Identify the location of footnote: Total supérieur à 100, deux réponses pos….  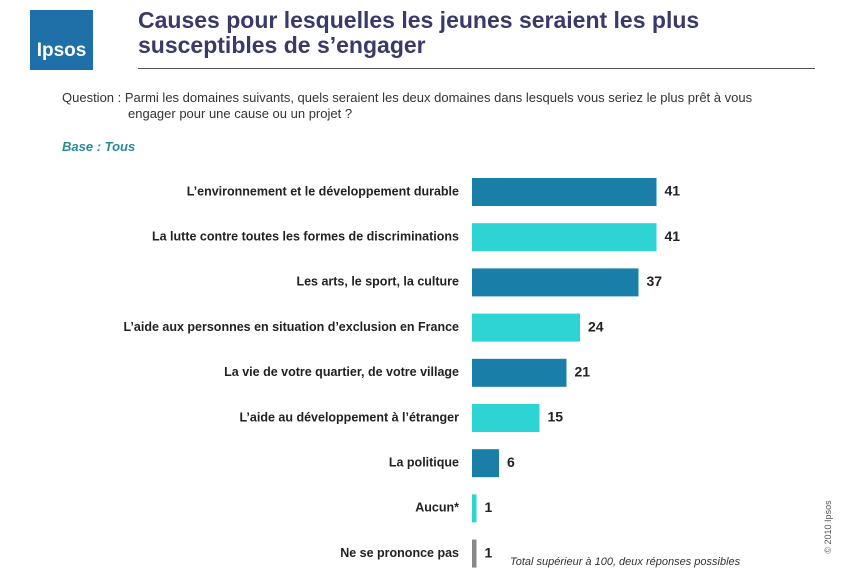
(625, 562).